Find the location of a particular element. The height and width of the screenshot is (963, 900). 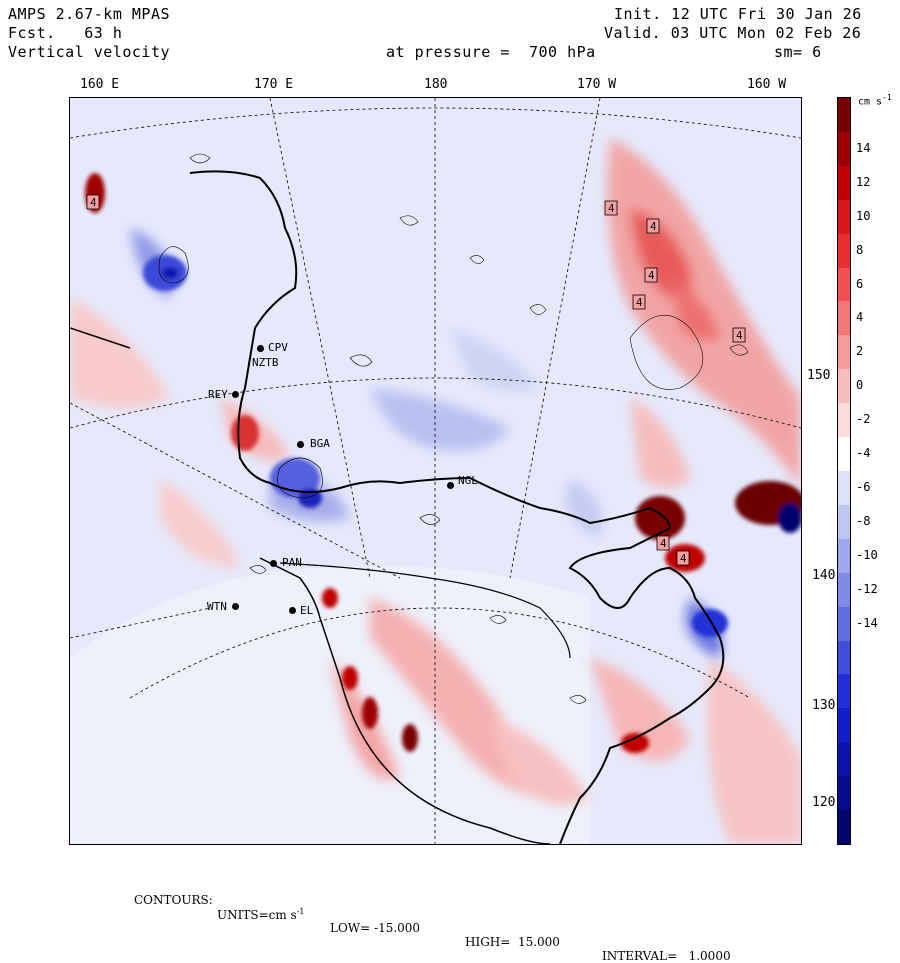

lon-label: 160 E is located at coordinates (100, 84).